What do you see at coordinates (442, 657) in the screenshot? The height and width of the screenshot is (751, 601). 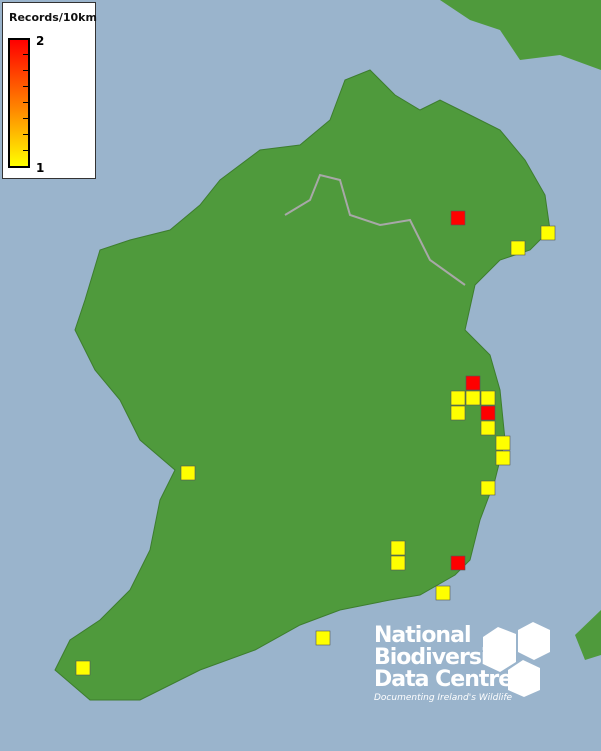 I see `logo-line-2: Biodiversity` at bounding box center [442, 657].